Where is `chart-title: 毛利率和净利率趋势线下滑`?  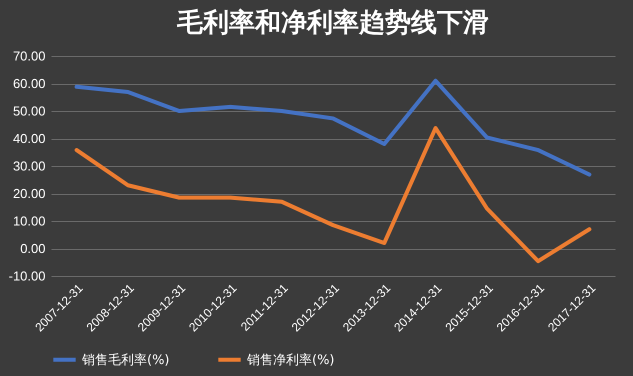
chart-title: 毛利率和净利率趋势线下滑 is located at coordinates (332, 23).